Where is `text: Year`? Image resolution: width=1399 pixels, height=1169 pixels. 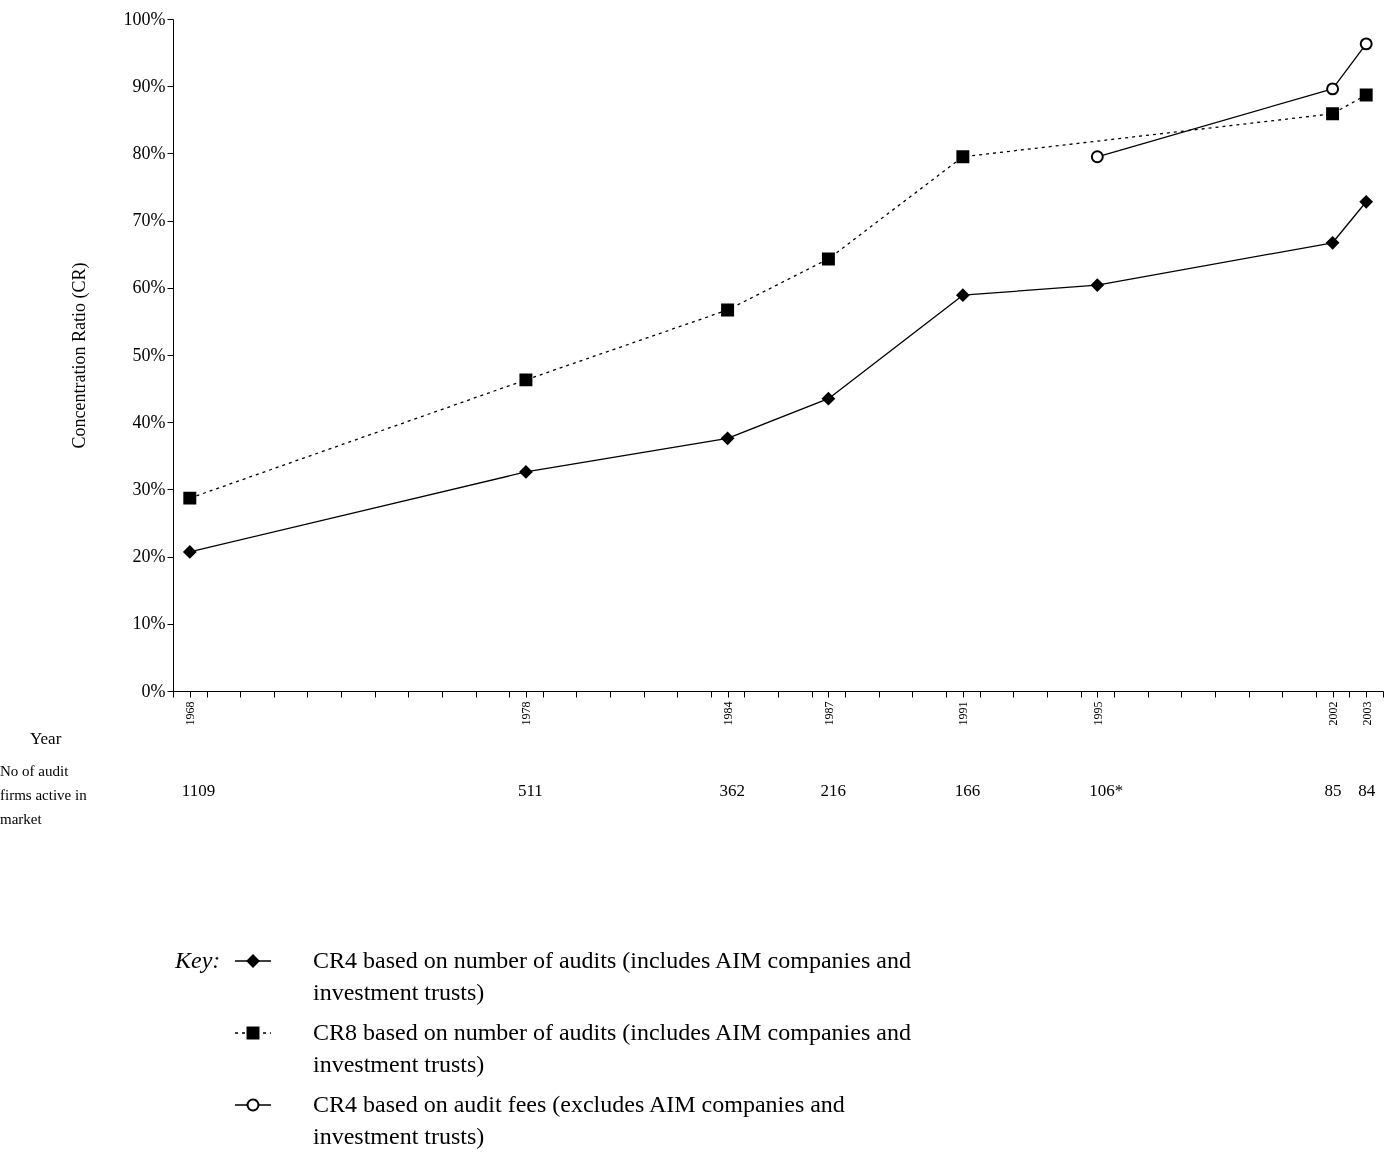 text: Year is located at coordinates (46, 738).